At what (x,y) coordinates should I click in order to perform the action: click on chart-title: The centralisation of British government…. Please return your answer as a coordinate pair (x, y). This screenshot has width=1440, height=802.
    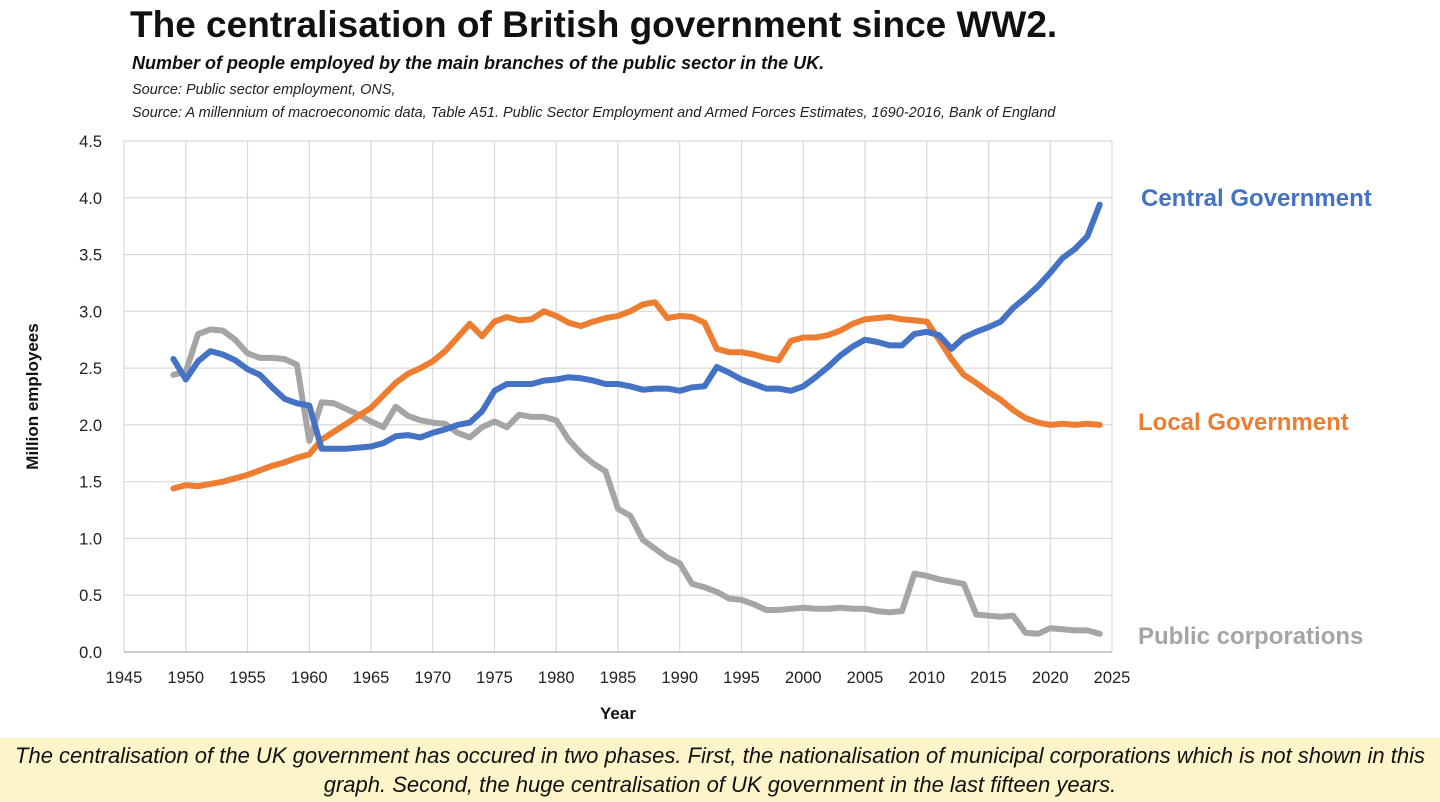
    Looking at the image, I should click on (594, 24).